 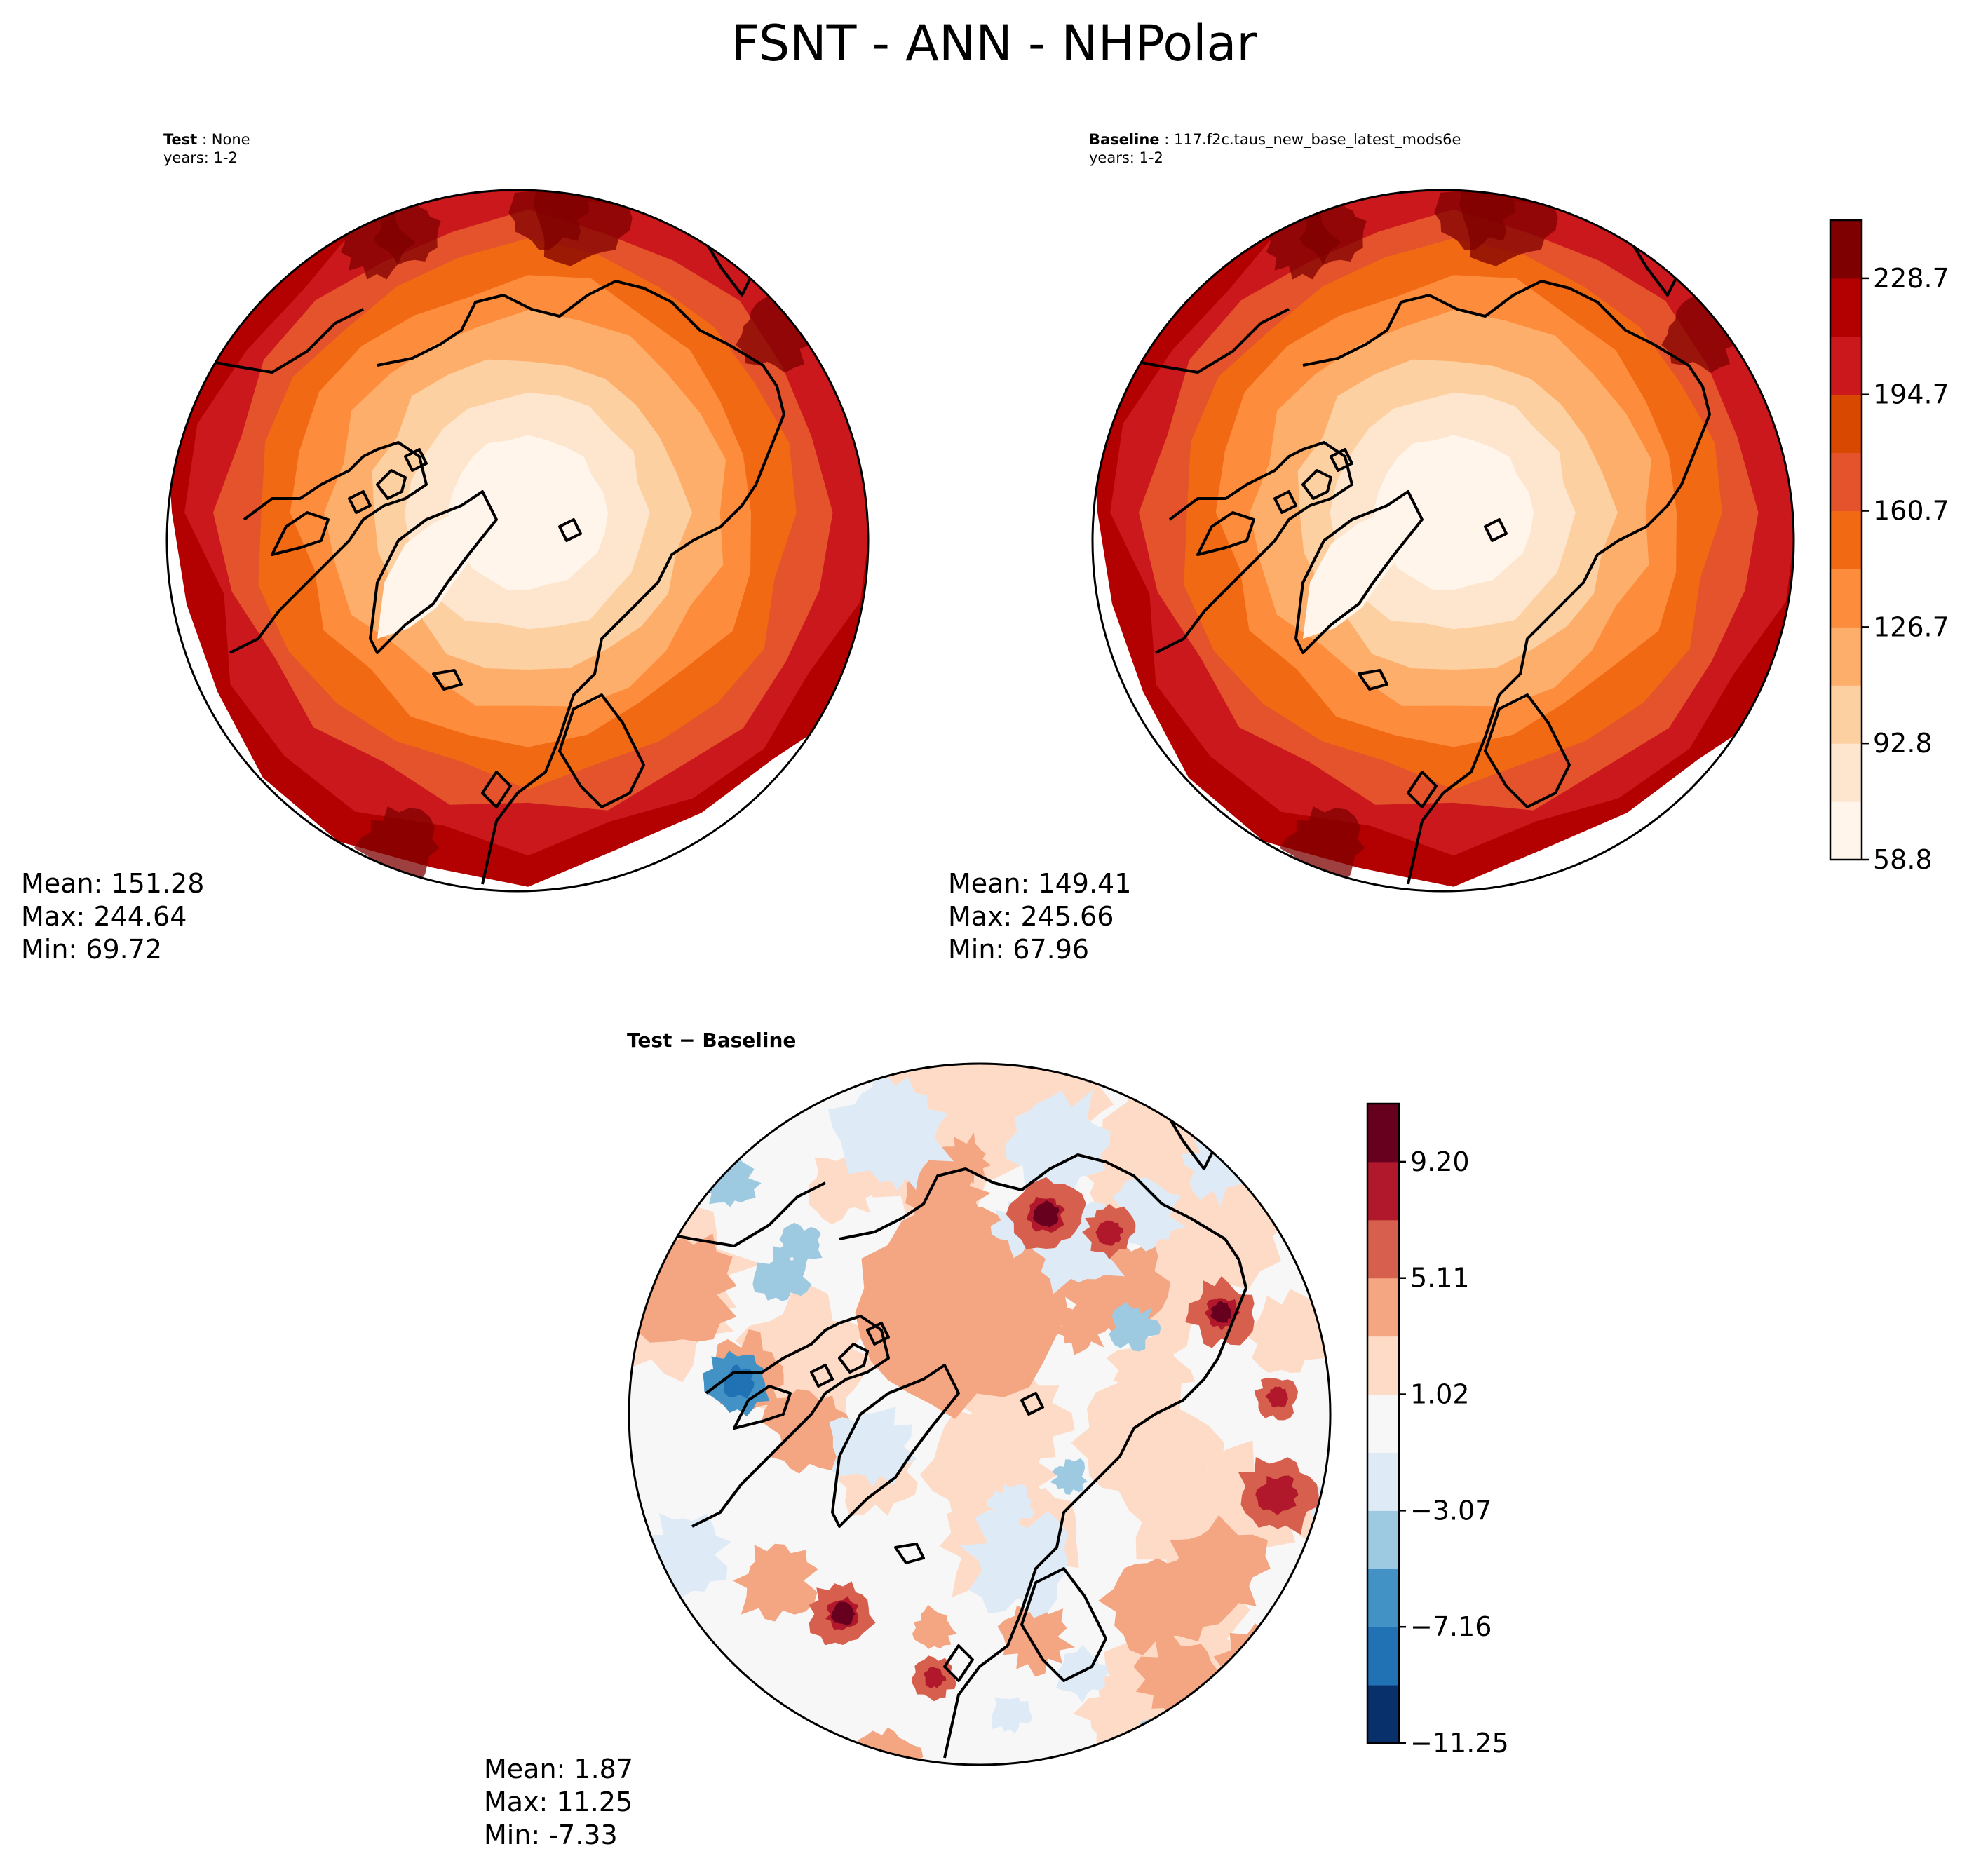 What do you see at coordinates (200, 157) in the screenshot?
I see `test-years: years: 1-2` at bounding box center [200, 157].